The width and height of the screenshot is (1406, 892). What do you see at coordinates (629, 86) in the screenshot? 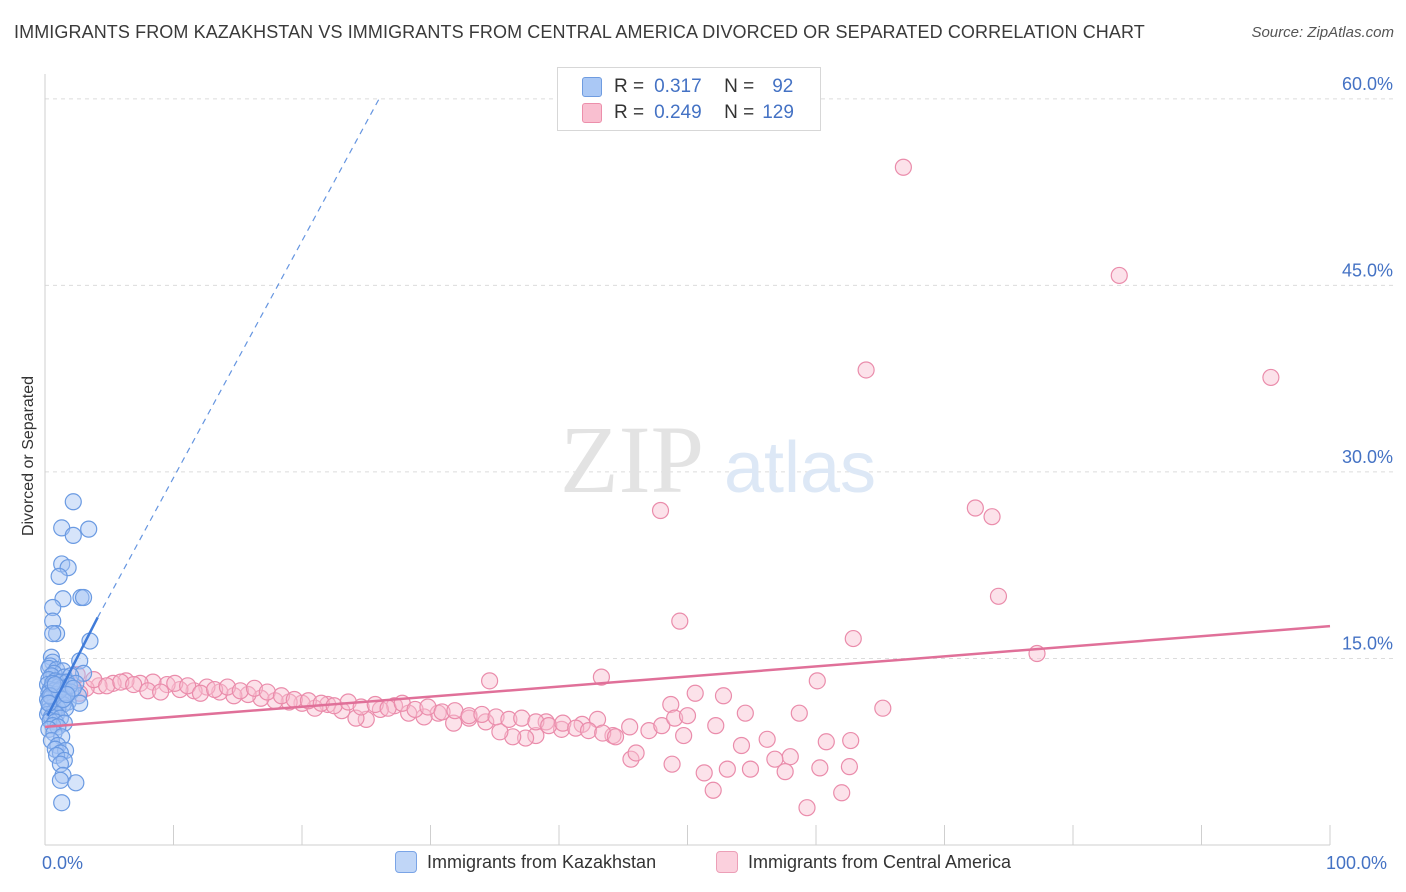
I see `legend-r-label: R =` at bounding box center [629, 86].